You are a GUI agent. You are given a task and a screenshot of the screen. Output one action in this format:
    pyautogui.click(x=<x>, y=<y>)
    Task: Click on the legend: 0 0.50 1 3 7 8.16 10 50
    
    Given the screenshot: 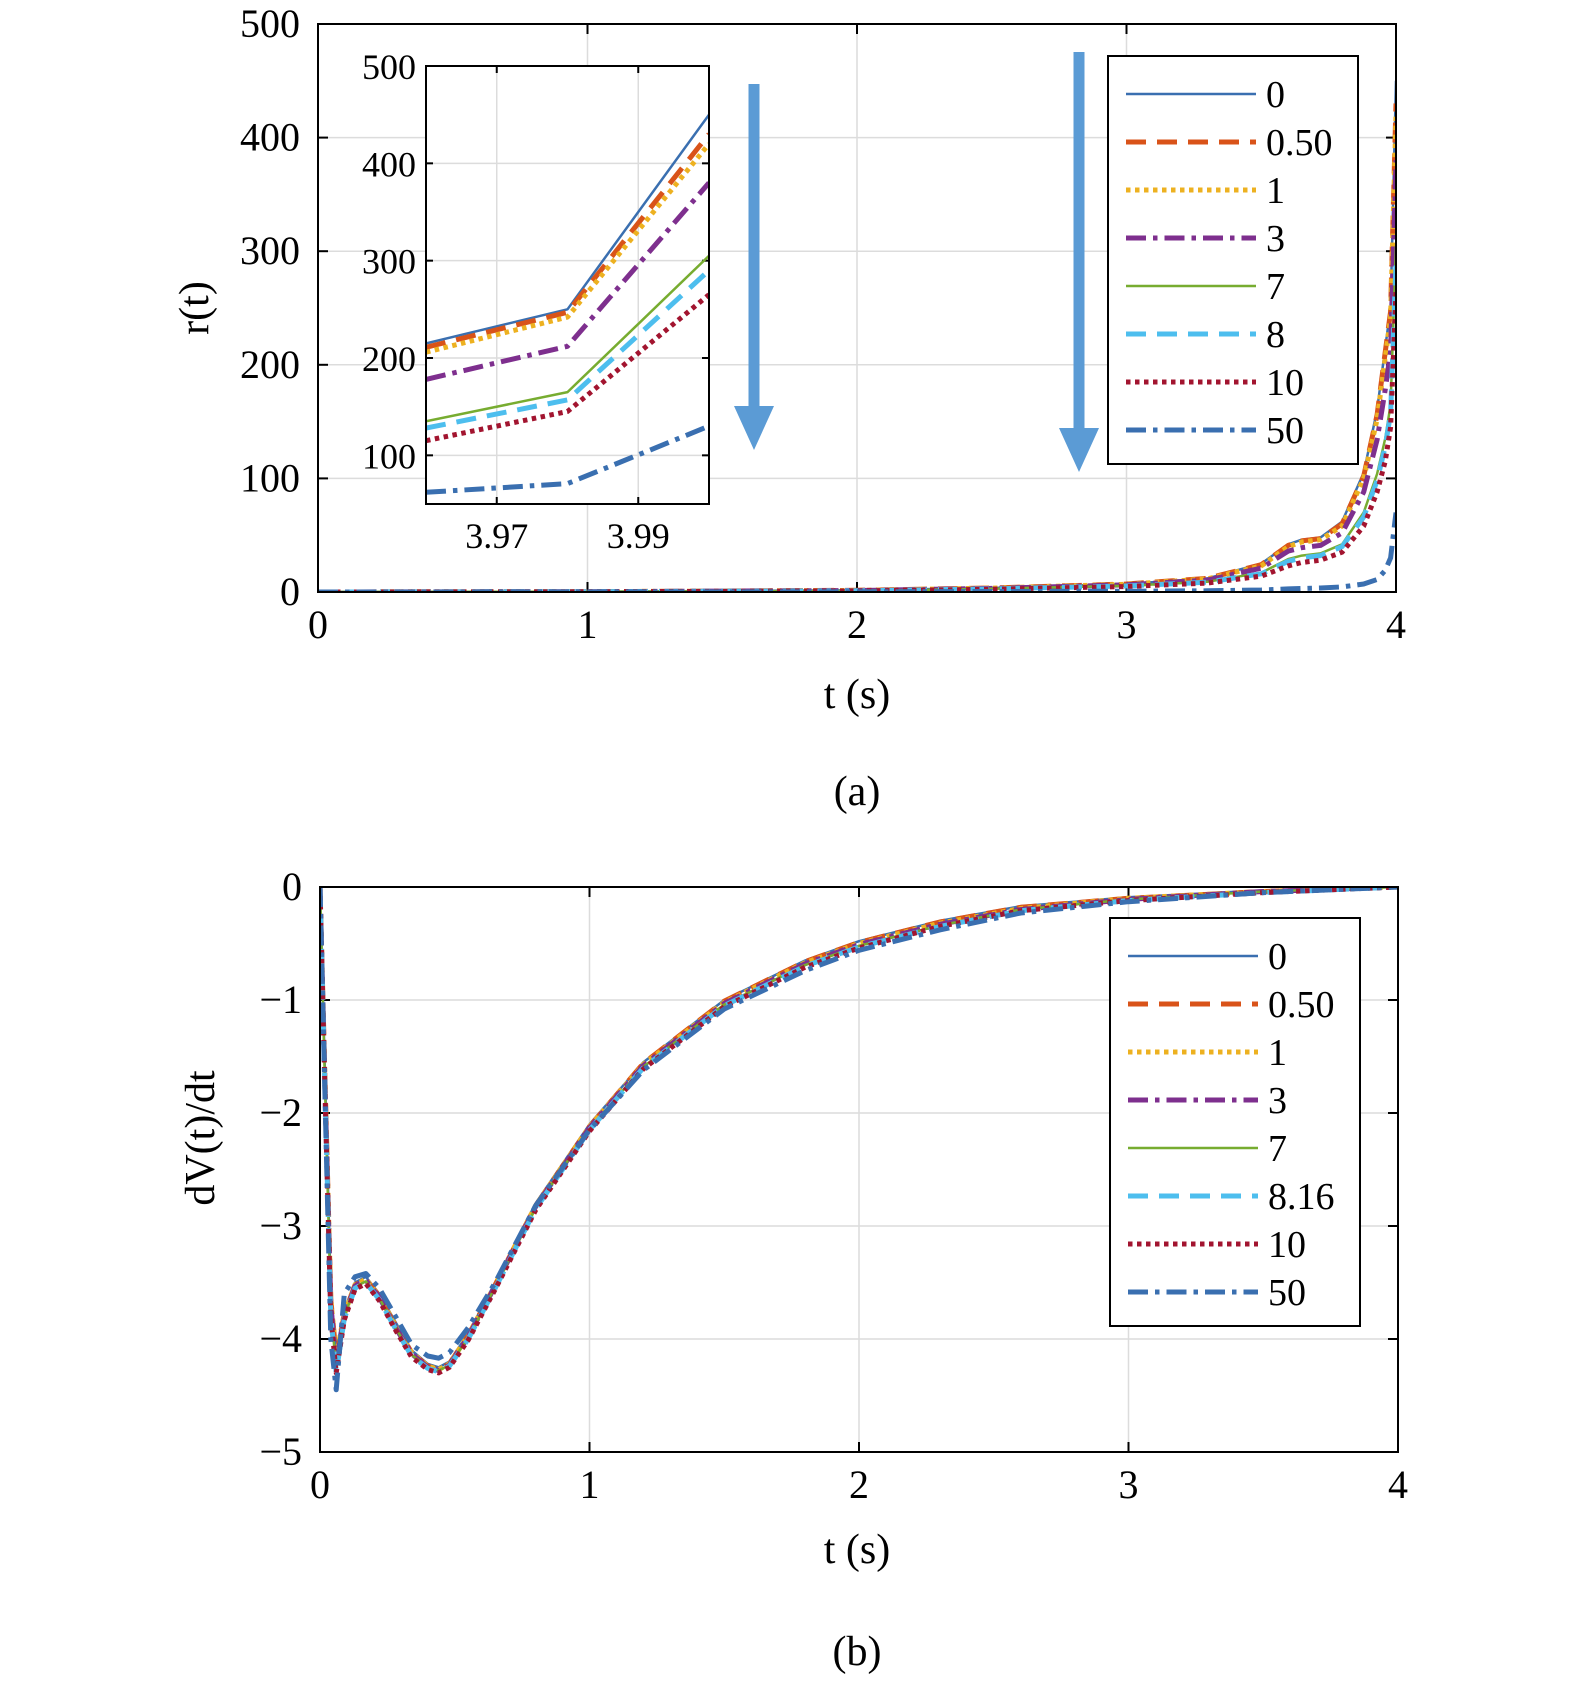 What is the action you would take?
    pyautogui.click(x=1235, y=1122)
    